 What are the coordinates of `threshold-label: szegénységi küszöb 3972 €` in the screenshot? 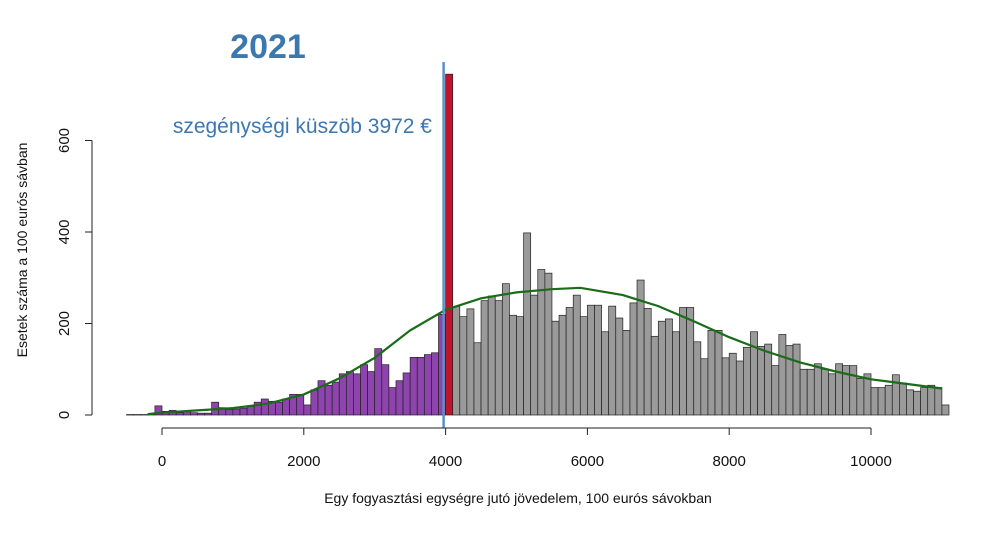 It's located at (302, 126).